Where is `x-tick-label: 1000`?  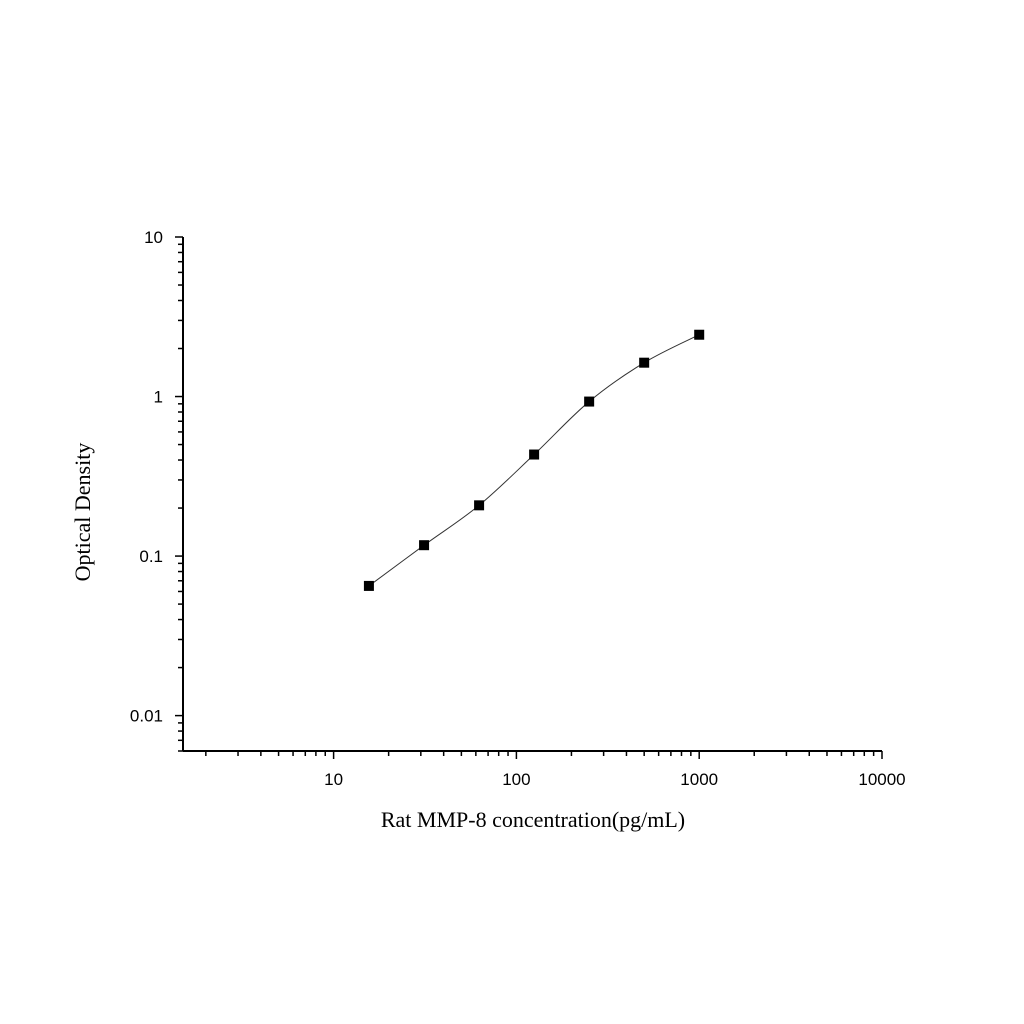
x-tick-label: 1000 is located at coordinates (699, 779).